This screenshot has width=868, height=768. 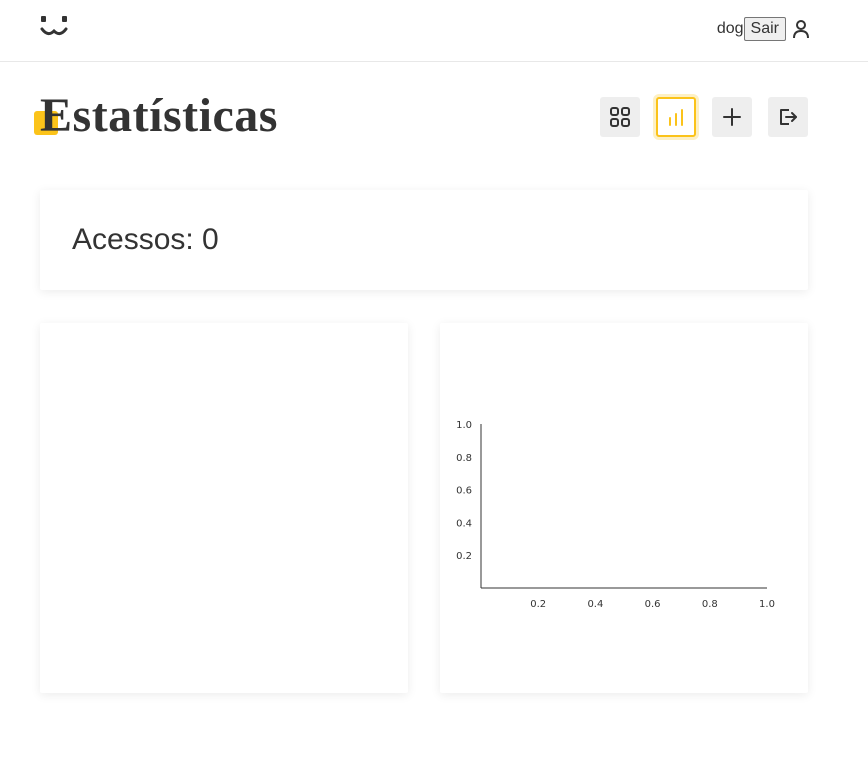 I want to click on plus-icon, so click(x=732, y=117).